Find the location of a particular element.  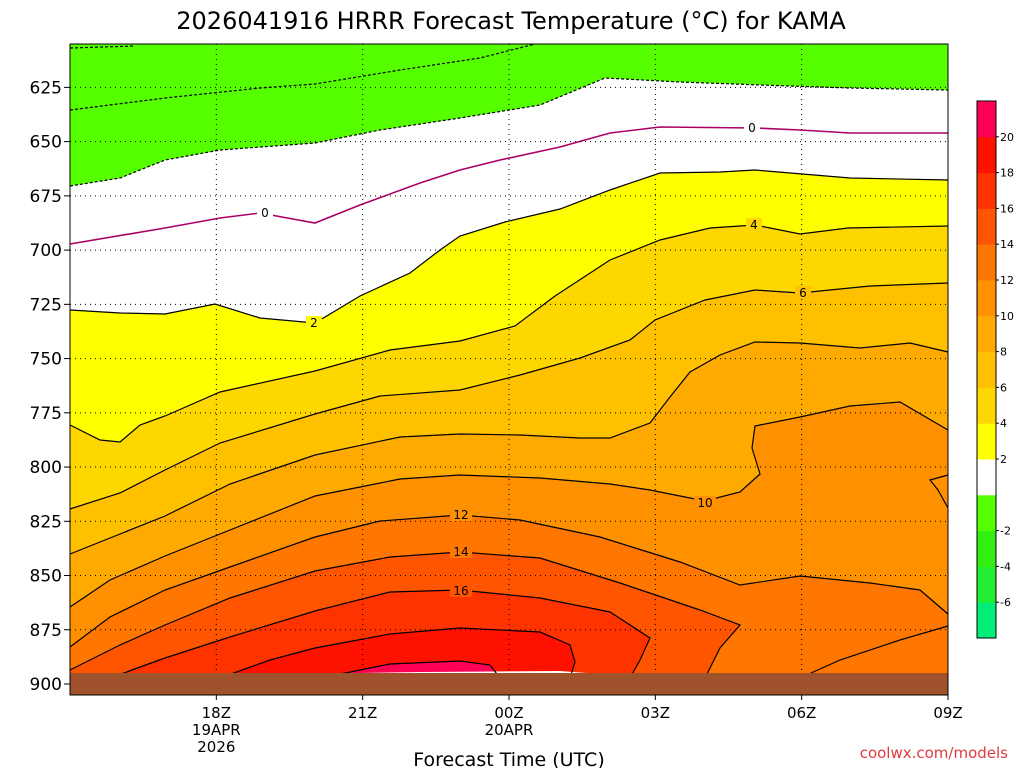

x-tick-label: 18Z is located at coordinates (216, 713).